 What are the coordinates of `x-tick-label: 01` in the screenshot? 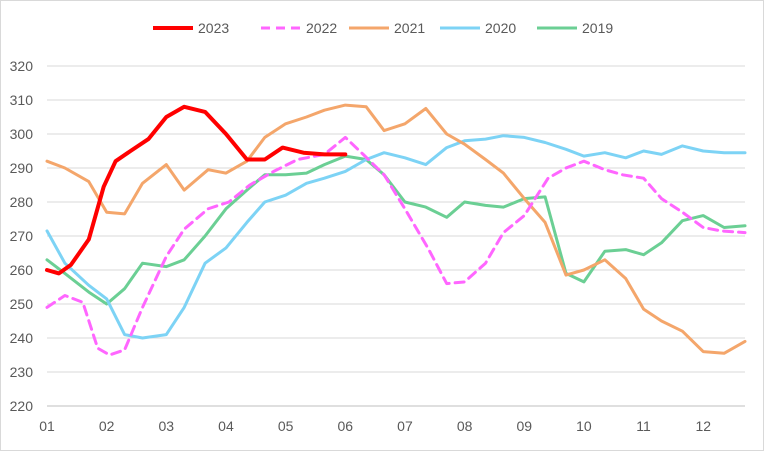 It's located at (47, 426).